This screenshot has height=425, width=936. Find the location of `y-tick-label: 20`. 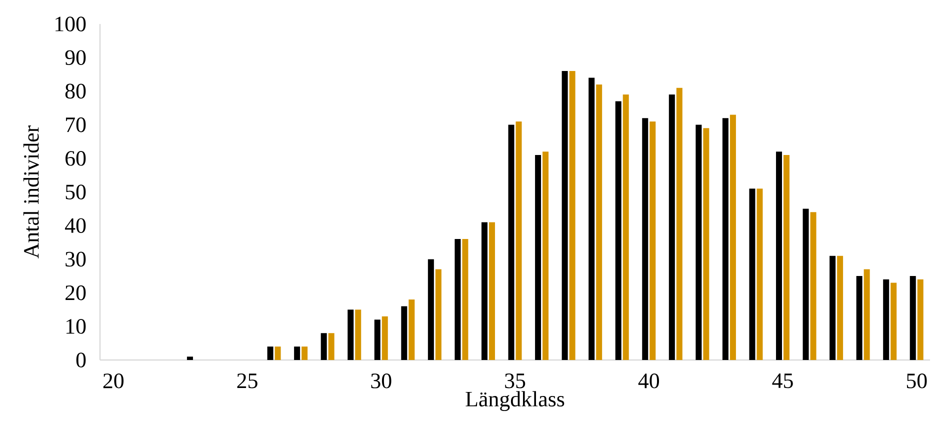

y-tick-label: 20 is located at coordinates (76, 292).